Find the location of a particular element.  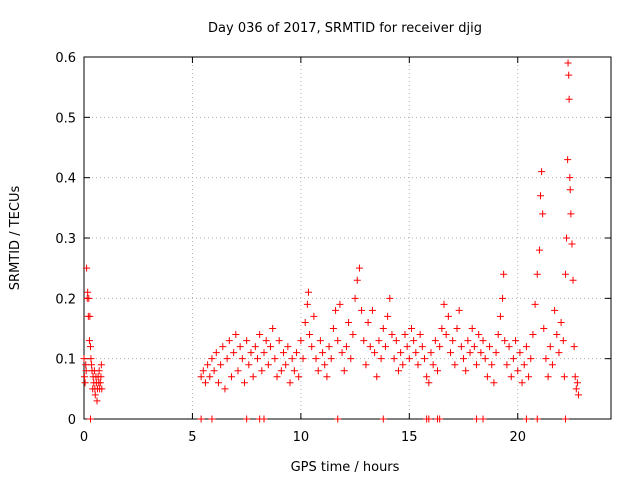

x-tick-label: 20 is located at coordinates (517, 437).